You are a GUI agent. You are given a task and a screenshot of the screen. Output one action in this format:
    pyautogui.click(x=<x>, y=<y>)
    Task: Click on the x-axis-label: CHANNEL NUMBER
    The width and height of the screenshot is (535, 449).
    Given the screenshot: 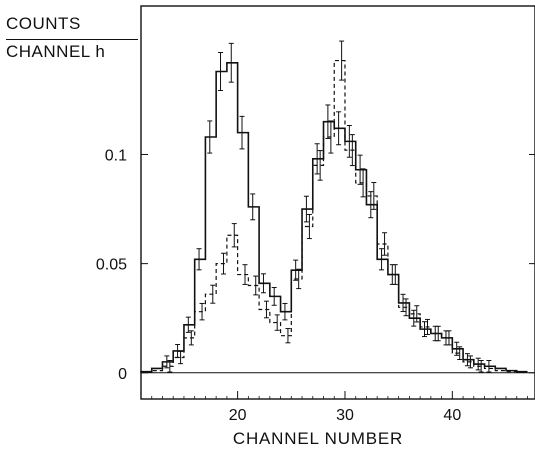 What is the action you would take?
    pyautogui.click(x=318, y=438)
    